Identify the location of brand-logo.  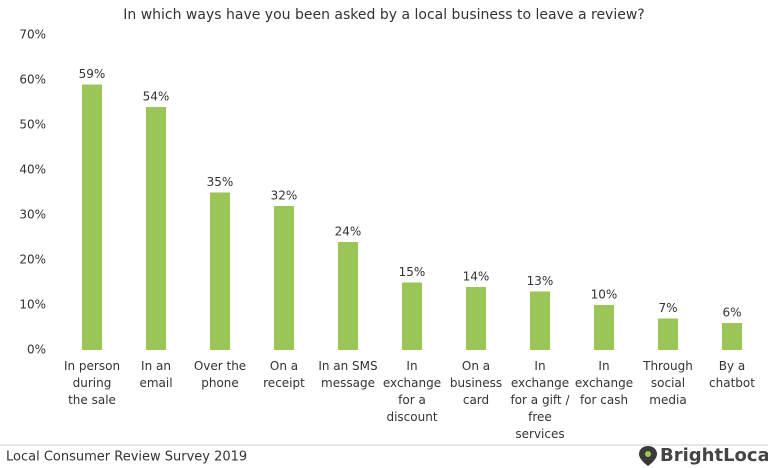
(648, 456).